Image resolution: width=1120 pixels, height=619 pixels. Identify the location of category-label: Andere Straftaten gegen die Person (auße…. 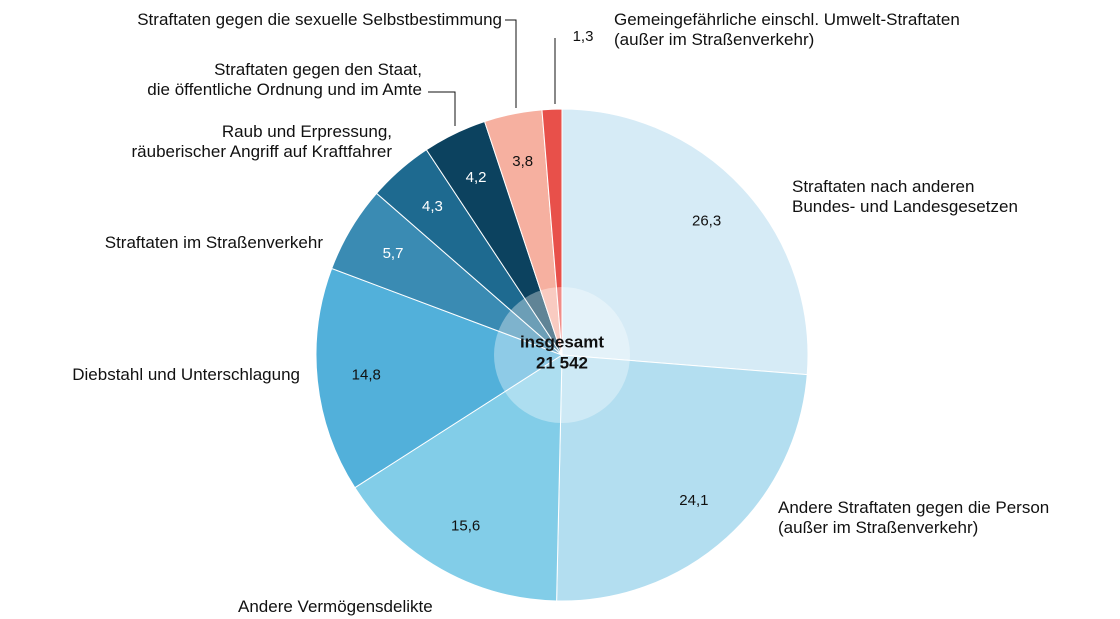
(914, 517).